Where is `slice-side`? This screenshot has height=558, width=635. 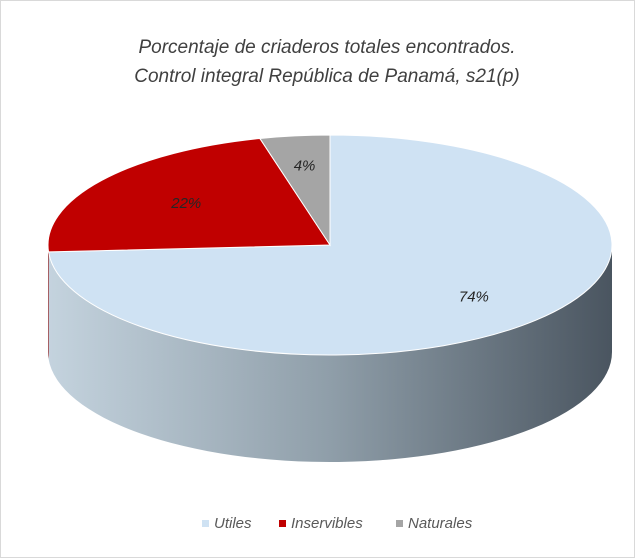 slice-side is located at coordinates (48, 302).